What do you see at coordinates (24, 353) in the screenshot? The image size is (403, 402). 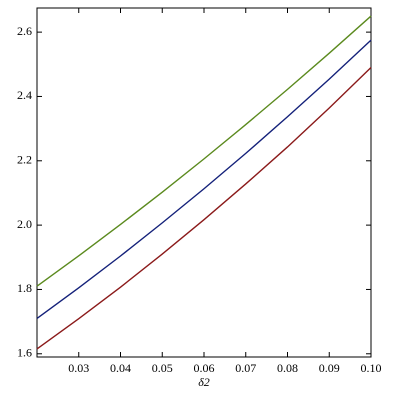 I see `y-tick-label: 1.6` at bounding box center [24, 353].